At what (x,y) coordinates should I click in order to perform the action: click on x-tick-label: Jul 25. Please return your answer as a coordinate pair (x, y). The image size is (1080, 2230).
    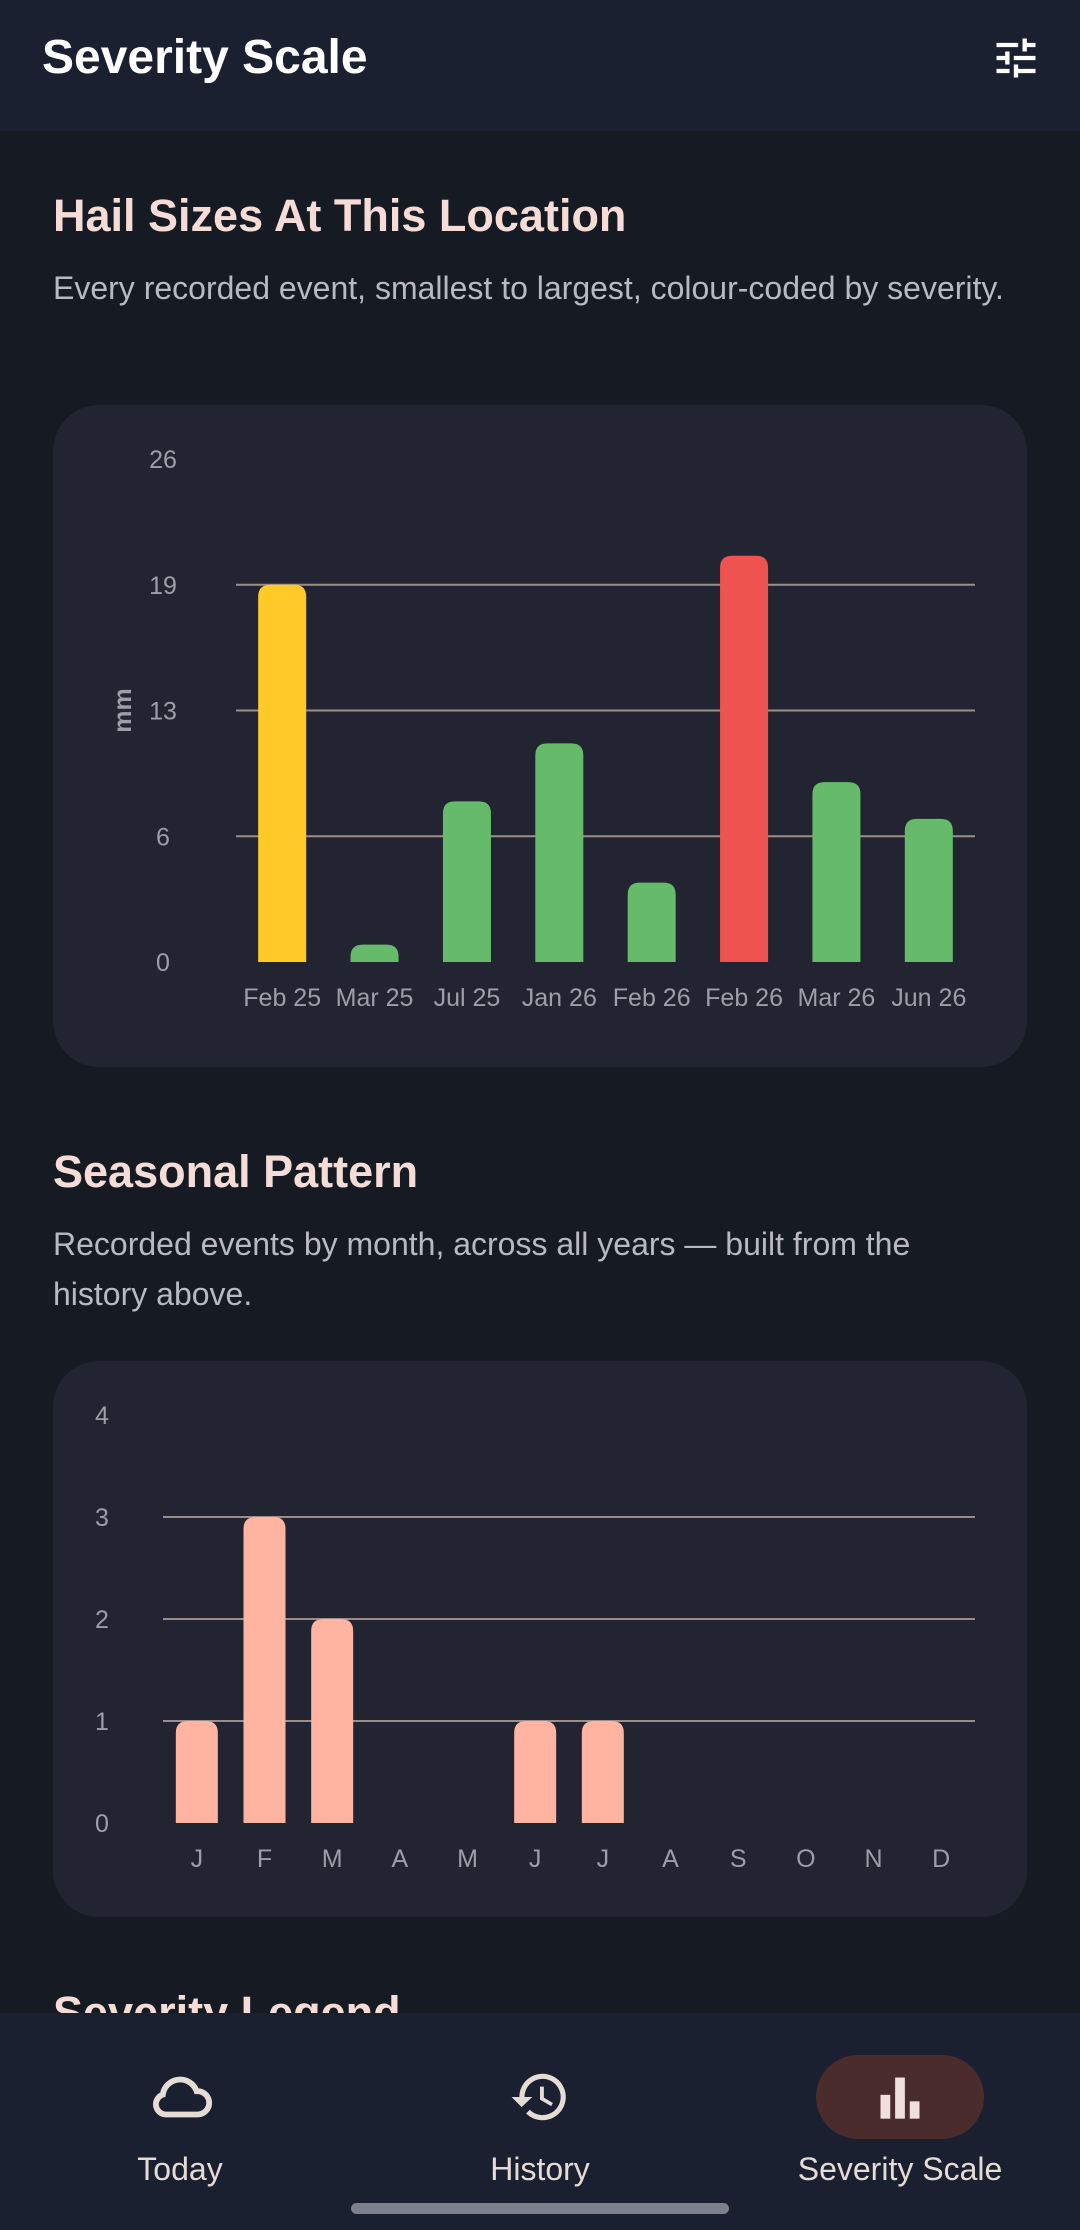
    Looking at the image, I should click on (467, 998).